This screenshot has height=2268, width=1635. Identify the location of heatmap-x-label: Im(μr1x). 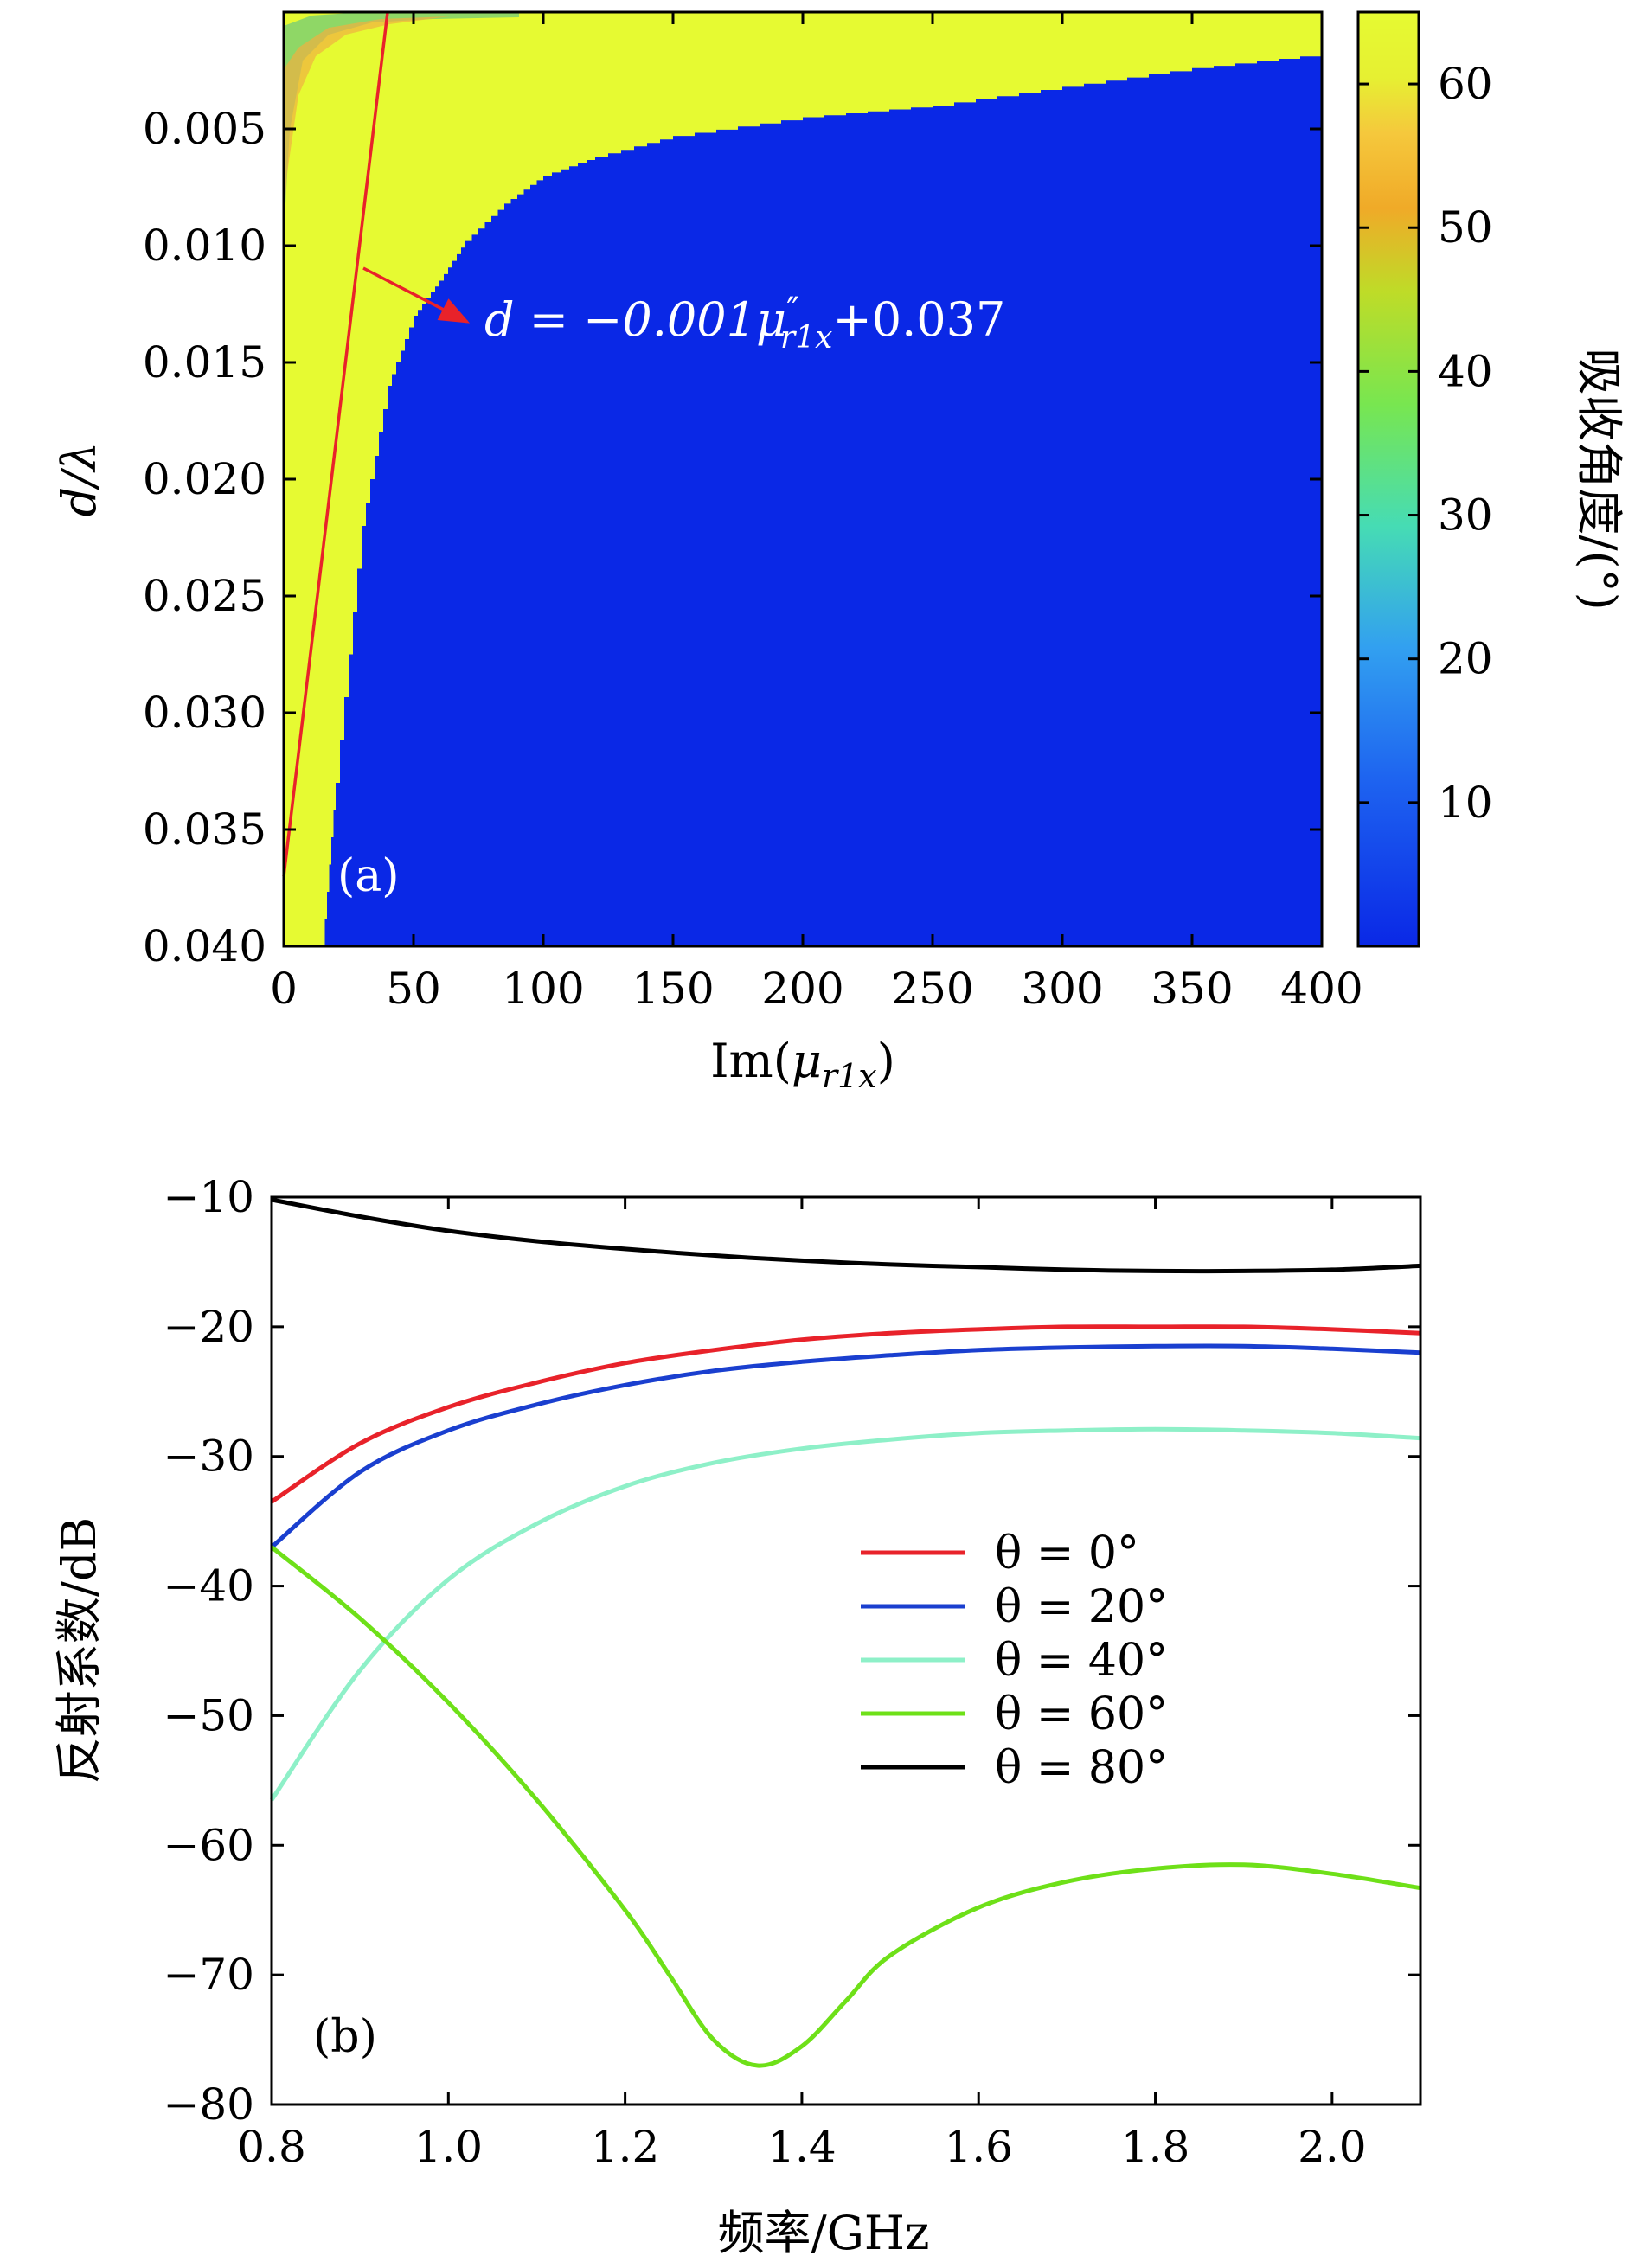
(802, 1064).